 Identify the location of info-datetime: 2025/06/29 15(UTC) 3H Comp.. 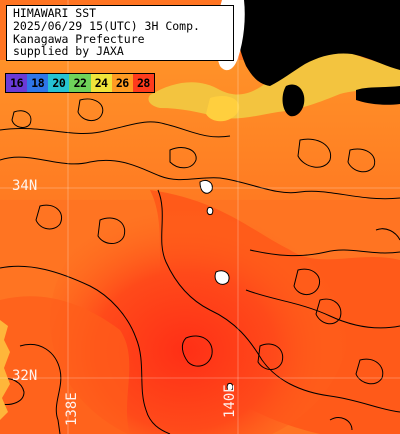
(106, 25).